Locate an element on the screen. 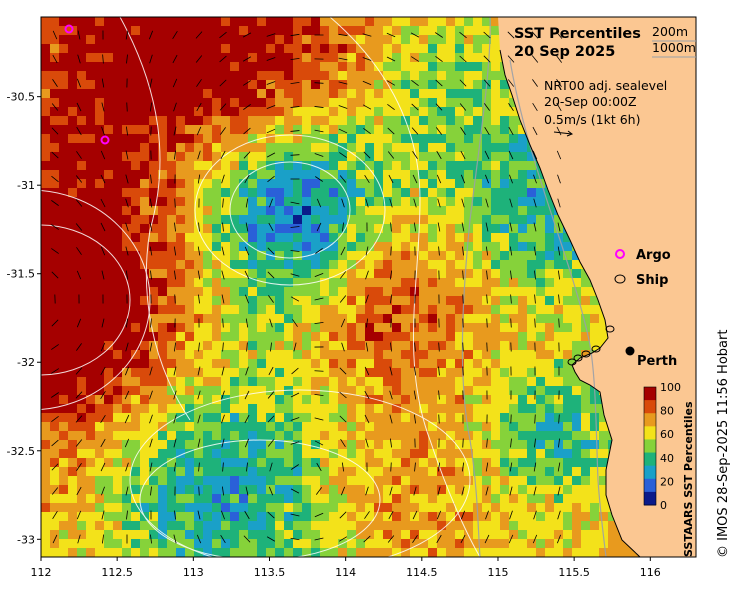  x-tick-label: 116 is located at coordinates (650, 572).